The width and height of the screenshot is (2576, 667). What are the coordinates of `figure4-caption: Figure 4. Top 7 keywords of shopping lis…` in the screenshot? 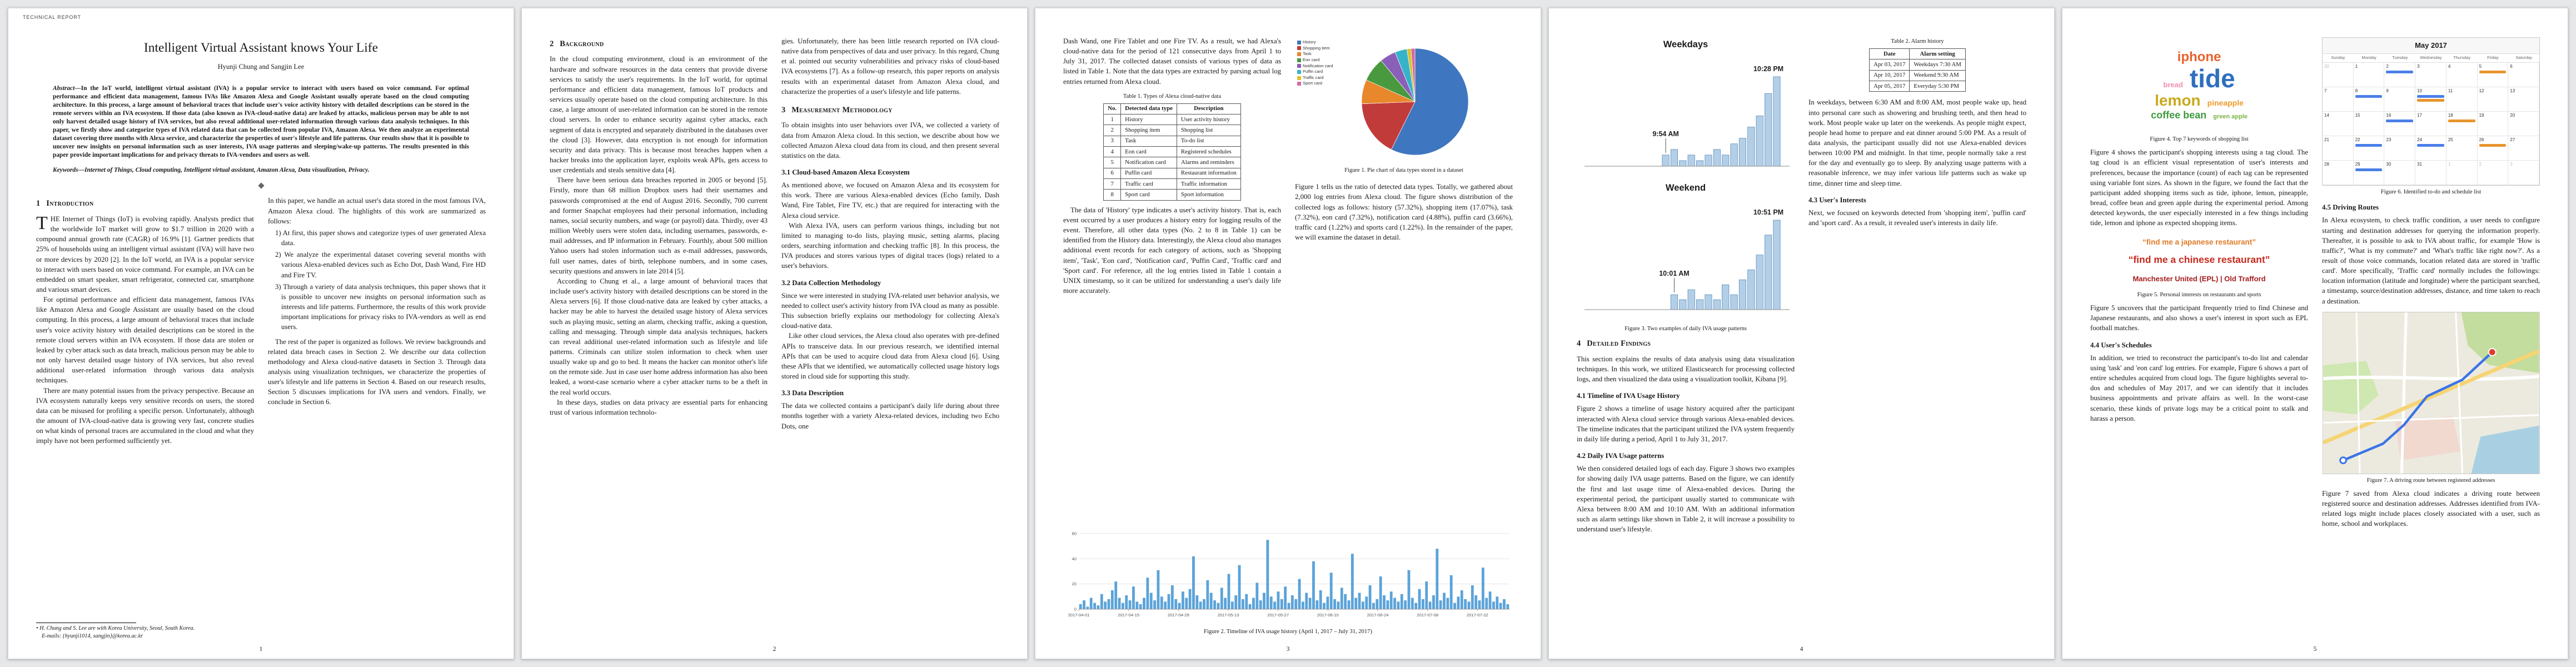 It's located at (2199, 139).